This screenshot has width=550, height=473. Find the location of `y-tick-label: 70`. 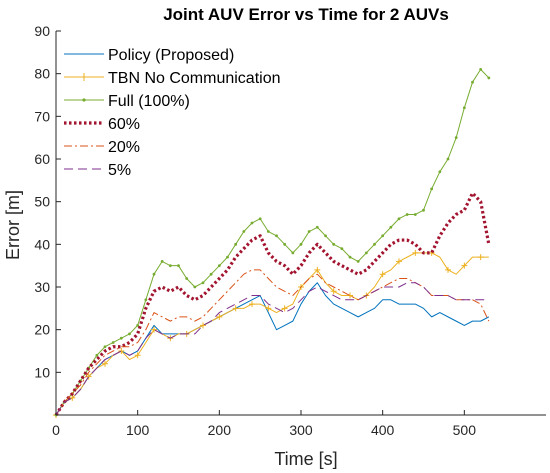

y-tick-label: 70 is located at coordinates (42, 116).